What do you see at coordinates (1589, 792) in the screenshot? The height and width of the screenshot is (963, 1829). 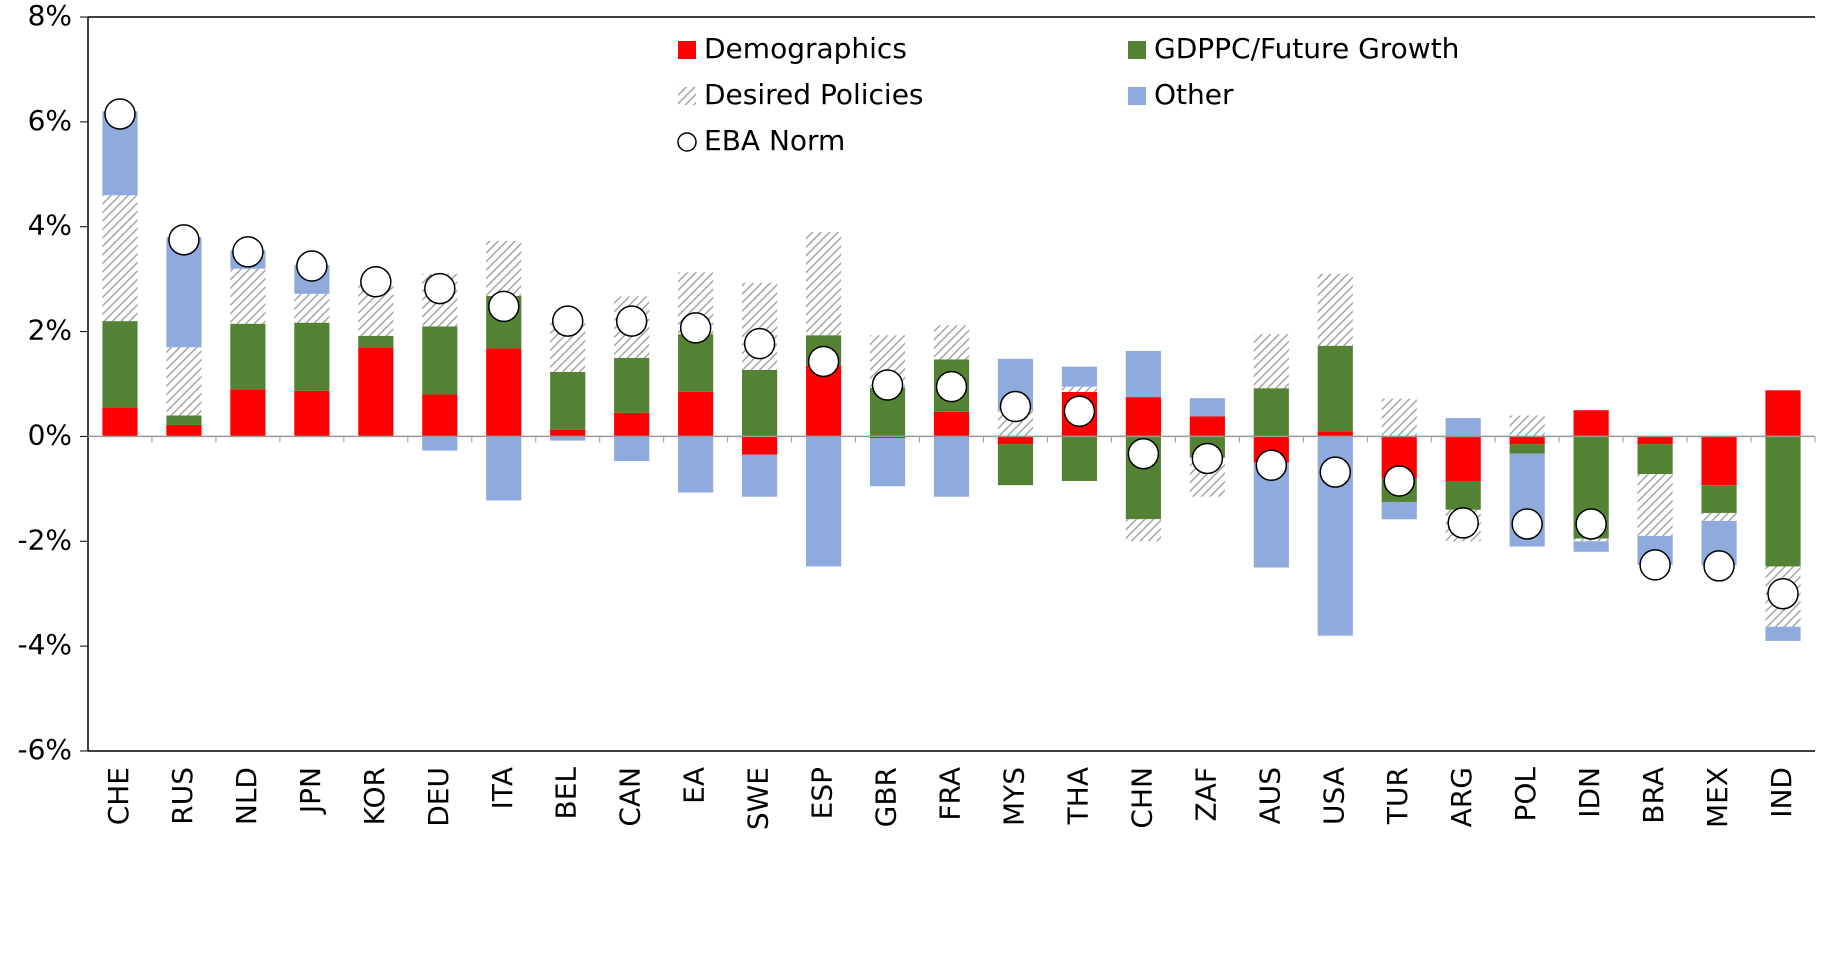 I see `x-tick-label: IDN` at bounding box center [1589, 792].